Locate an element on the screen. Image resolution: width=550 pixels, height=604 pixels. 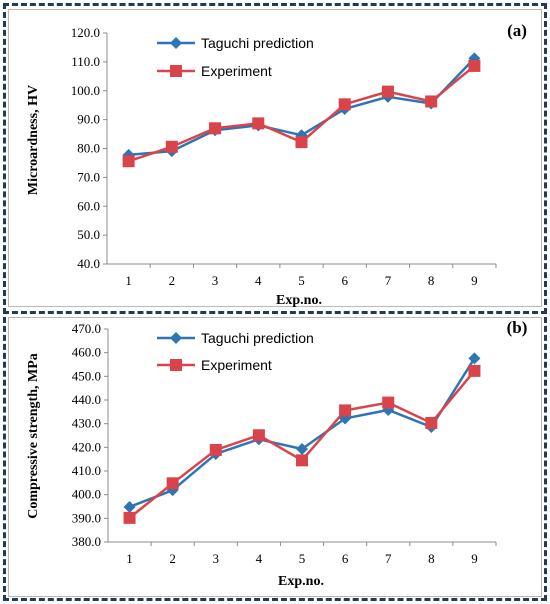
panel-divider is located at coordinates (275, 312).